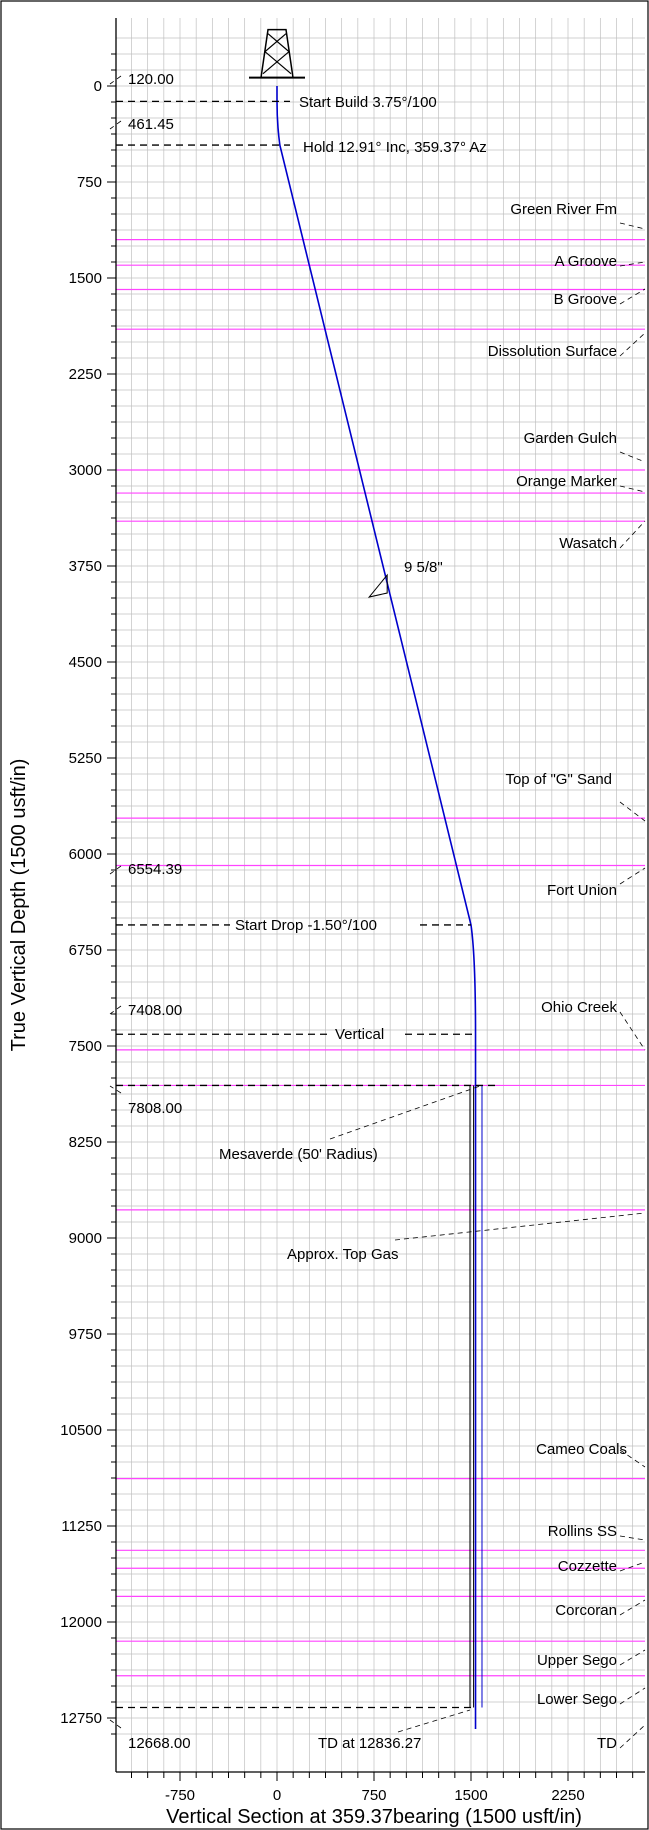 The image size is (649, 1830). What do you see at coordinates (586, 1610) in the screenshot?
I see `formation-label-corcoran: Corcoran` at bounding box center [586, 1610].